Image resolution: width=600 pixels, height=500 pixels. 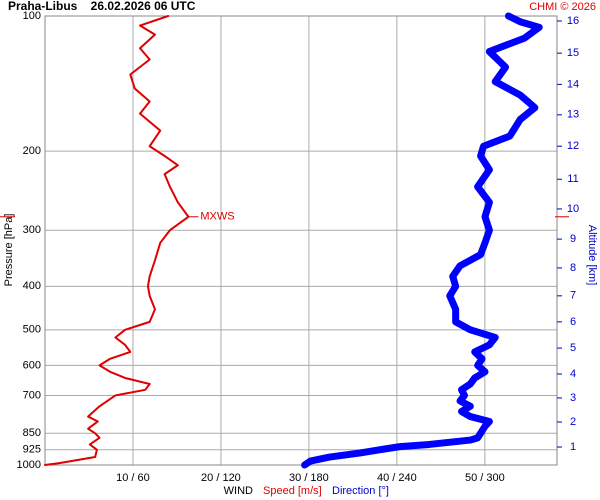 I want to click on y-tick-label: 200, so click(x=32, y=151).